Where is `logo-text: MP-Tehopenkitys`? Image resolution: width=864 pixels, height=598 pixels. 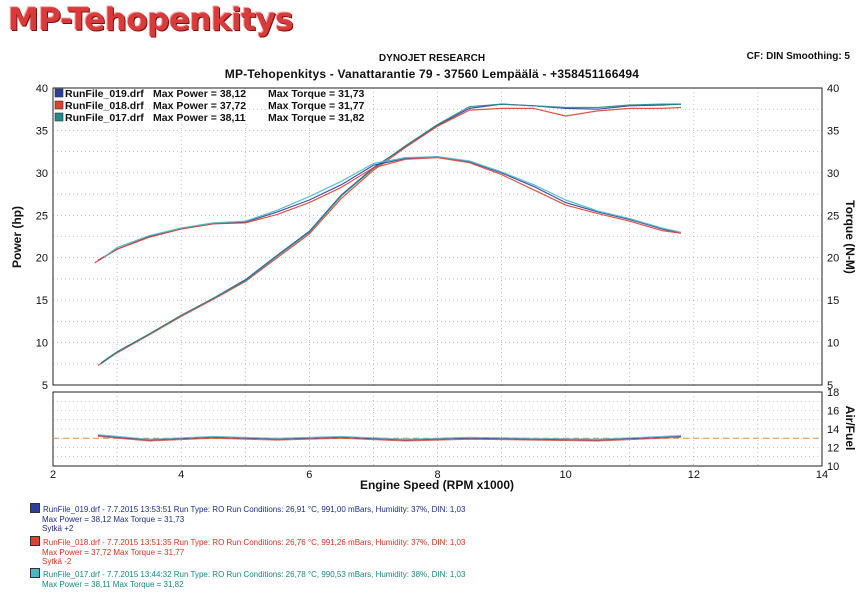 logo-text: MP-Tehopenkitys is located at coordinates (151, 20).